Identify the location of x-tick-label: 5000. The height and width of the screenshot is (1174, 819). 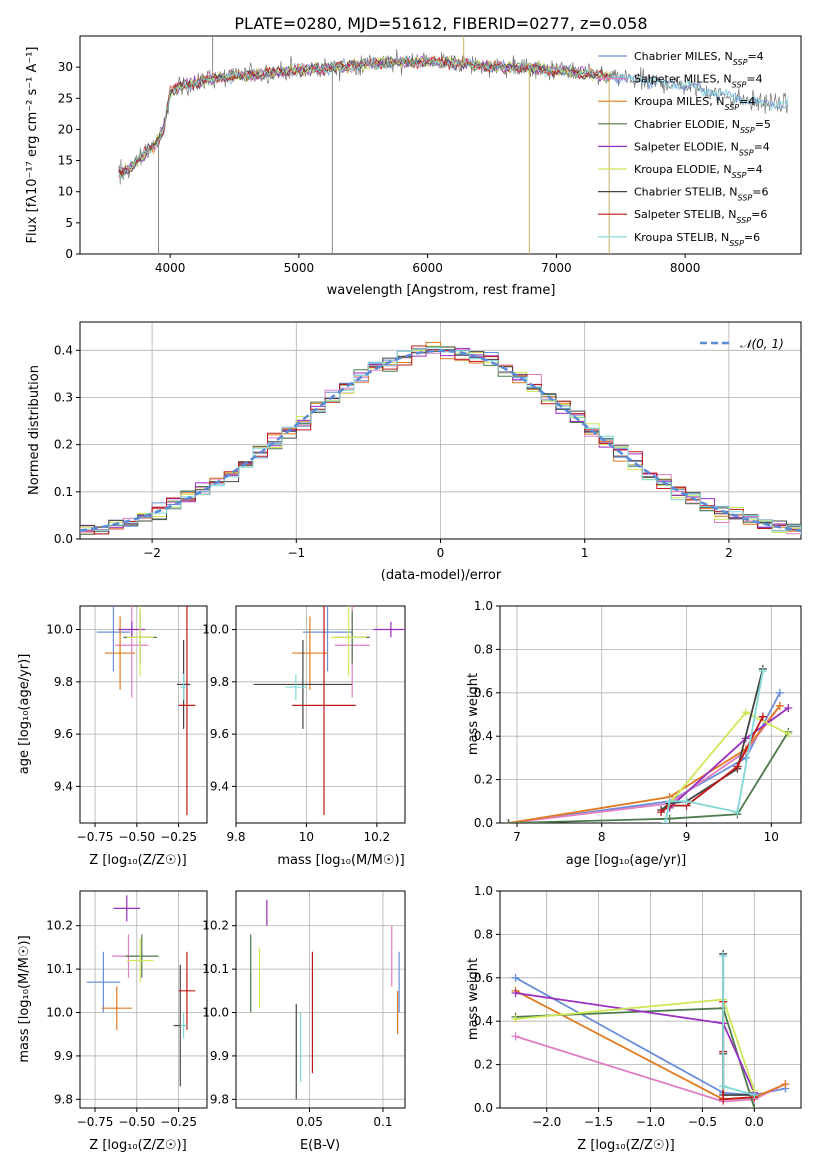
(299, 268).